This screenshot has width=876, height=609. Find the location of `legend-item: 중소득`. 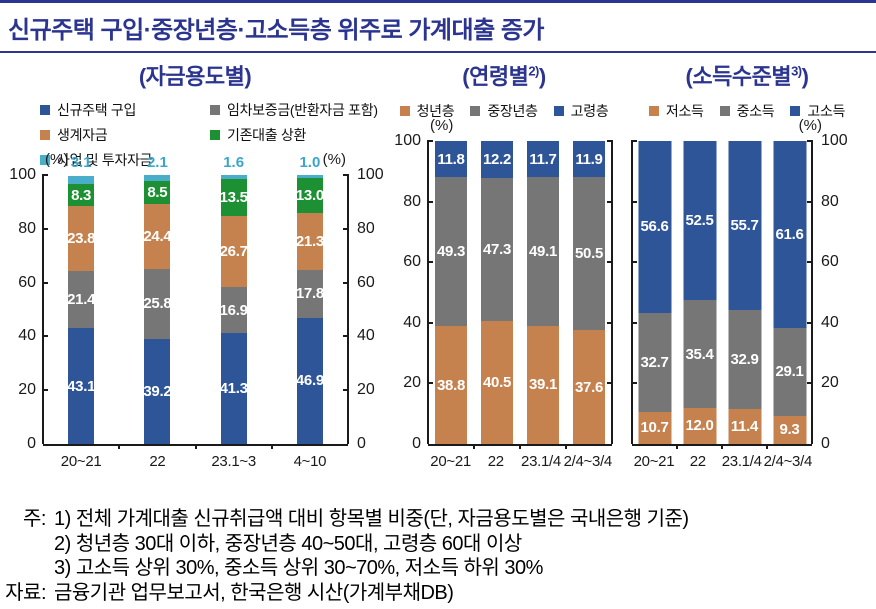

legend-item: 중소득 is located at coordinates (747, 111).